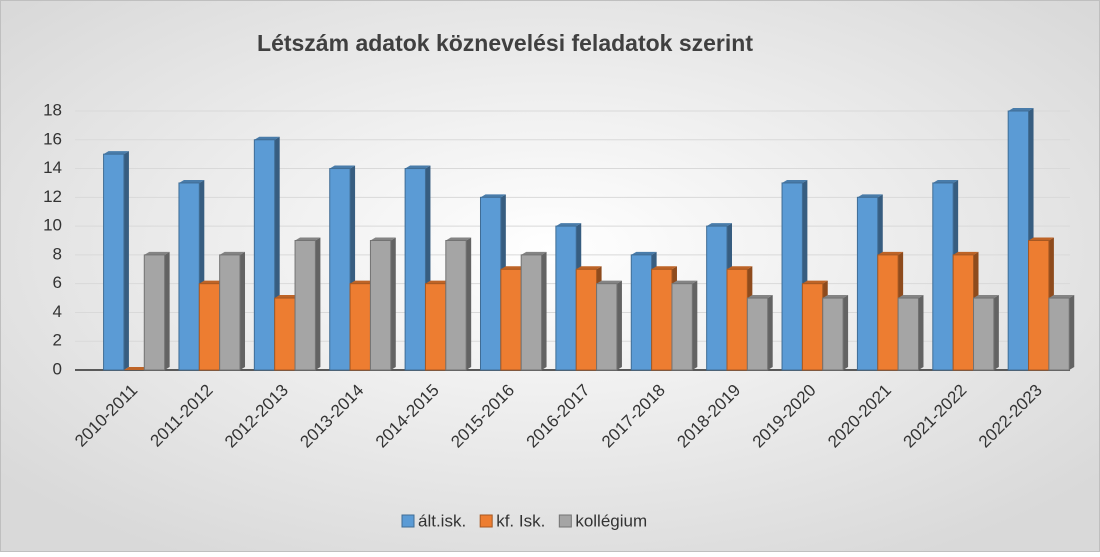 The image size is (1100, 557). Describe the element at coordinates (52, 225) in the screenshot. I see `y-tick-label: 10` at that location.